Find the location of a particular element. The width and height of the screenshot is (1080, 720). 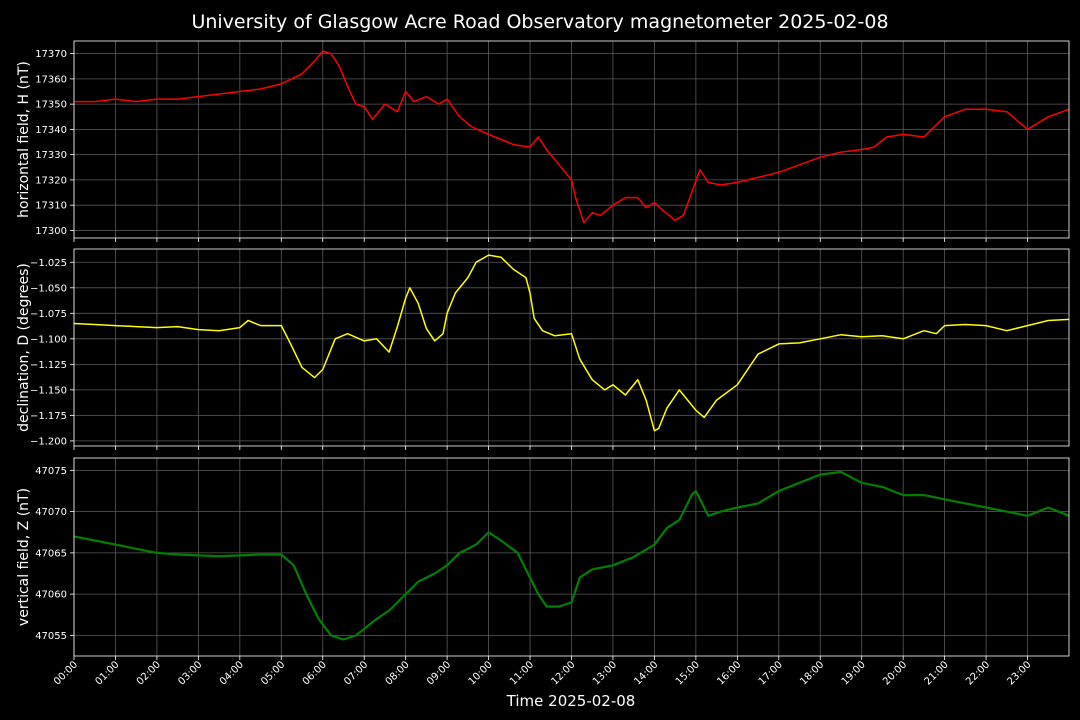

y-tick-label: −1.025 is located at coordinates (48, 263).